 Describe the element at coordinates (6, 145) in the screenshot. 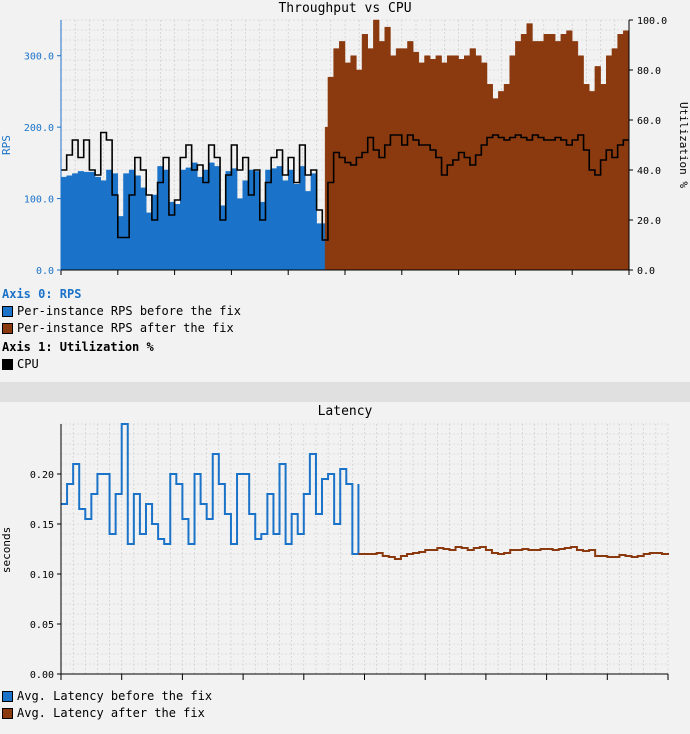

I see `throughput-y-left-label: RPS` at that location.